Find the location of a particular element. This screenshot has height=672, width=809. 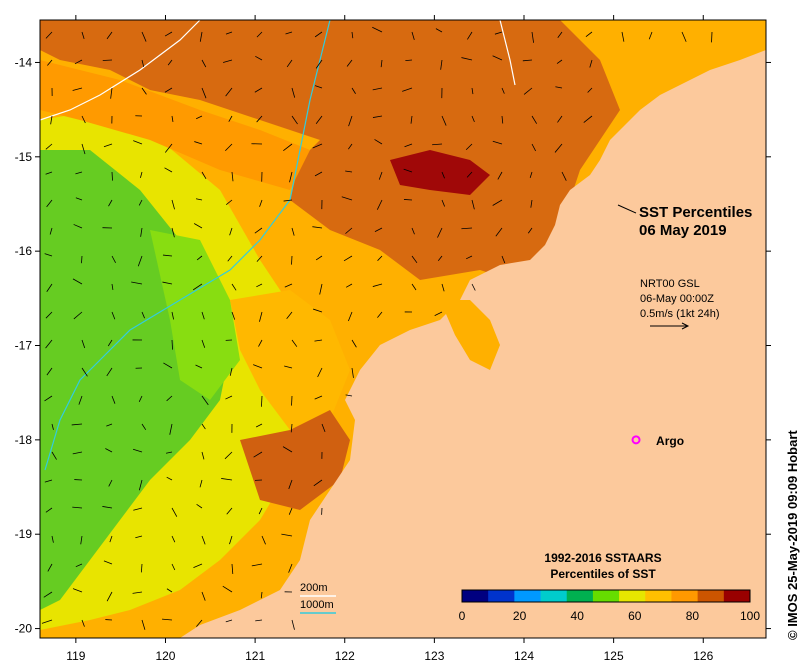

contour-200m is located at coordinates (277, 70).